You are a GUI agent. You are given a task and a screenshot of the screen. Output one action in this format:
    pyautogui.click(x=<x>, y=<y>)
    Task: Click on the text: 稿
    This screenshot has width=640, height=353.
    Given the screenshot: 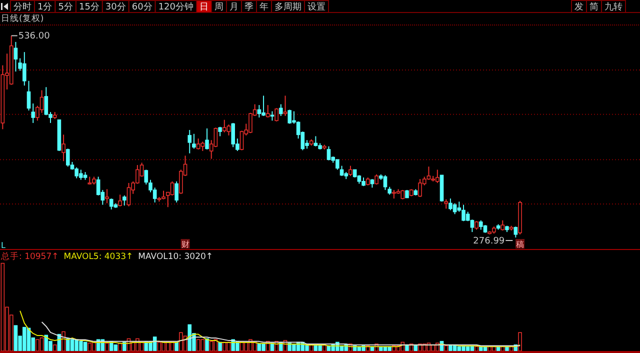 What is the action you would take?
    pyautogui.click(x=520, y=244)
    